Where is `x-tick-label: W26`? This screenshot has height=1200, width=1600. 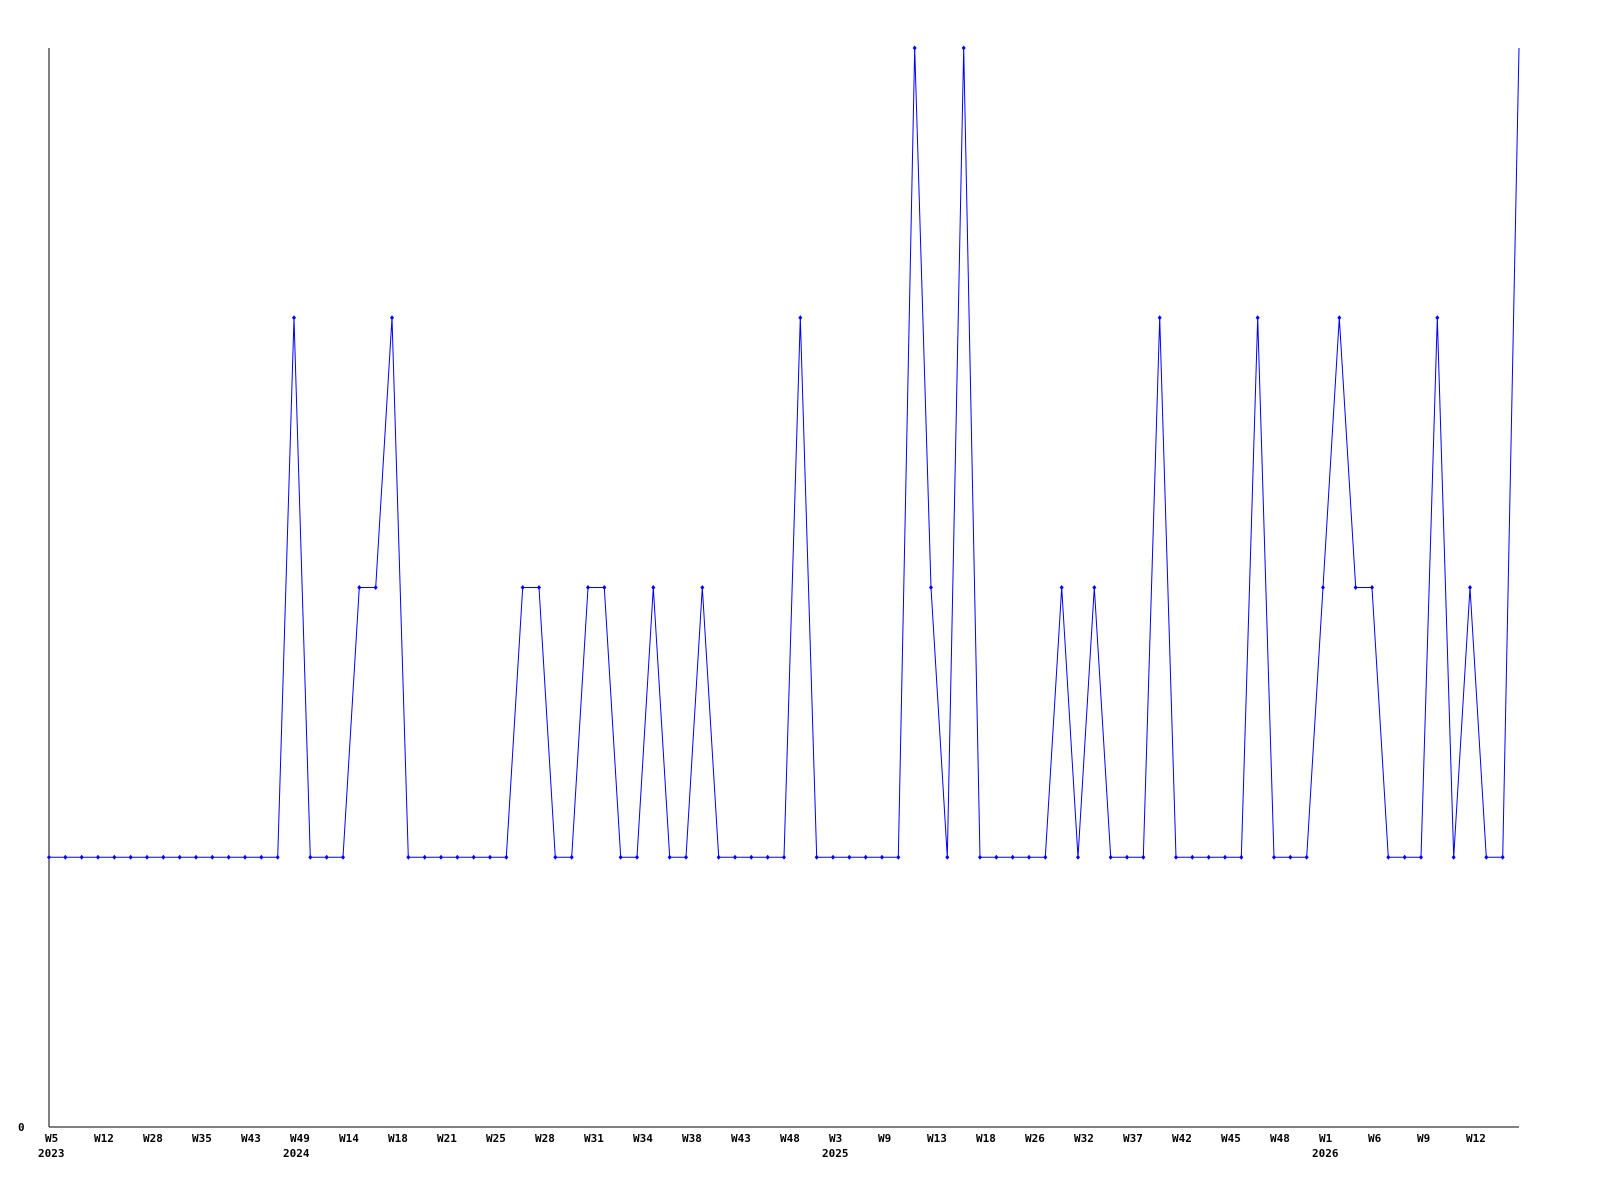
x-tick-label: W26 is located at coordinates (1035, 1138).